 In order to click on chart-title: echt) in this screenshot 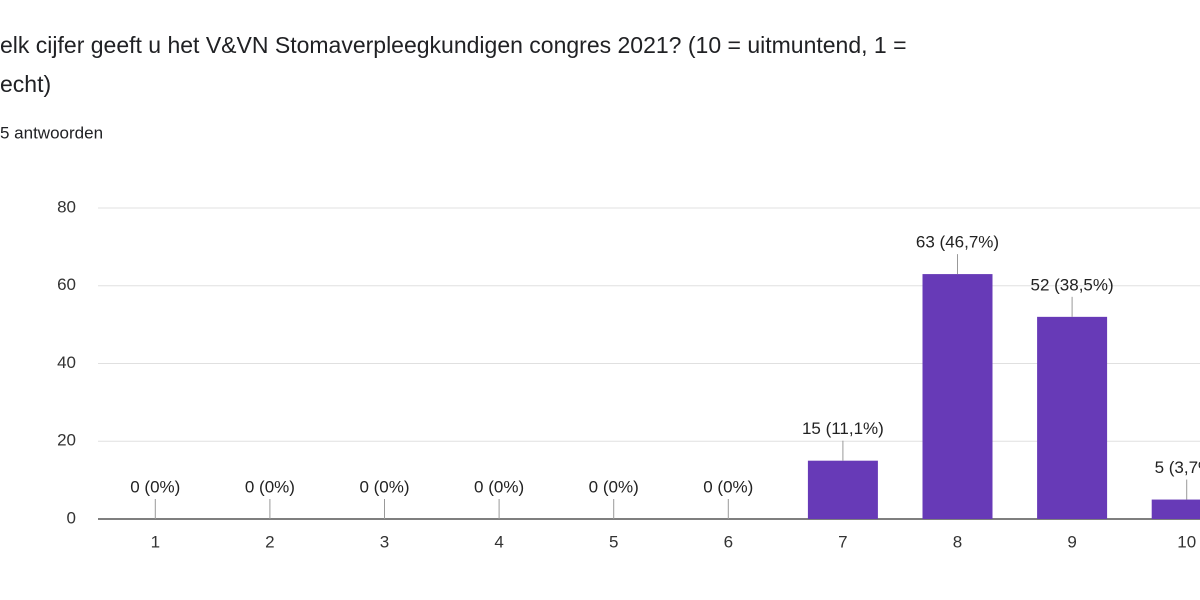, I will do `click(25, 84)`.